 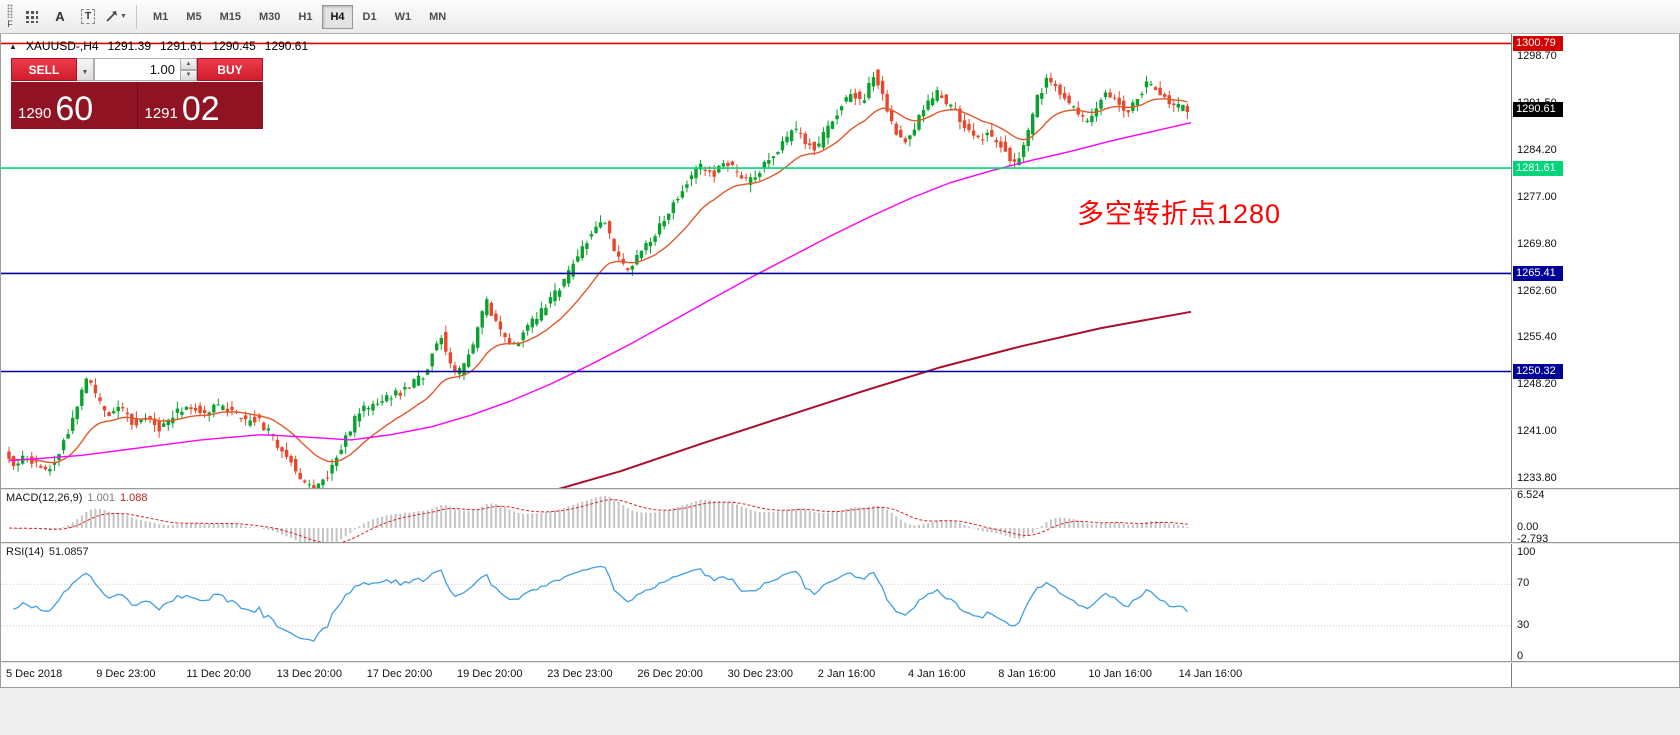 I want to click on rsi-axis-label: 70, so click(x=1523, y=583).